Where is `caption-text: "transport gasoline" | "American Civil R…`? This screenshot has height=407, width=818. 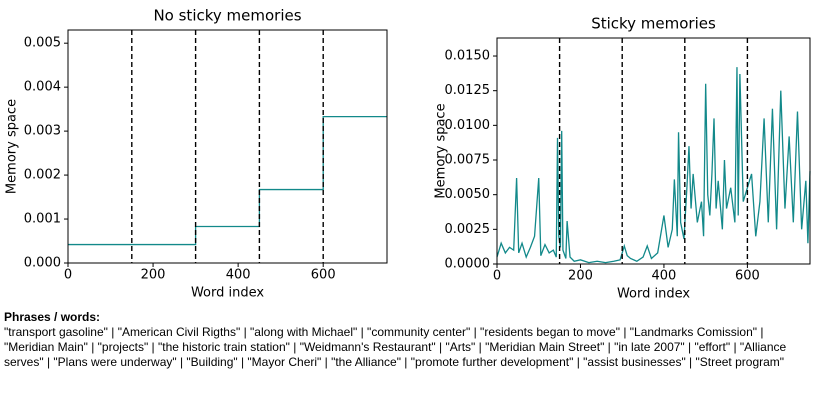 caption-text: "transport gasoline" | "American Civil R… is located at coordinates (395, 347).